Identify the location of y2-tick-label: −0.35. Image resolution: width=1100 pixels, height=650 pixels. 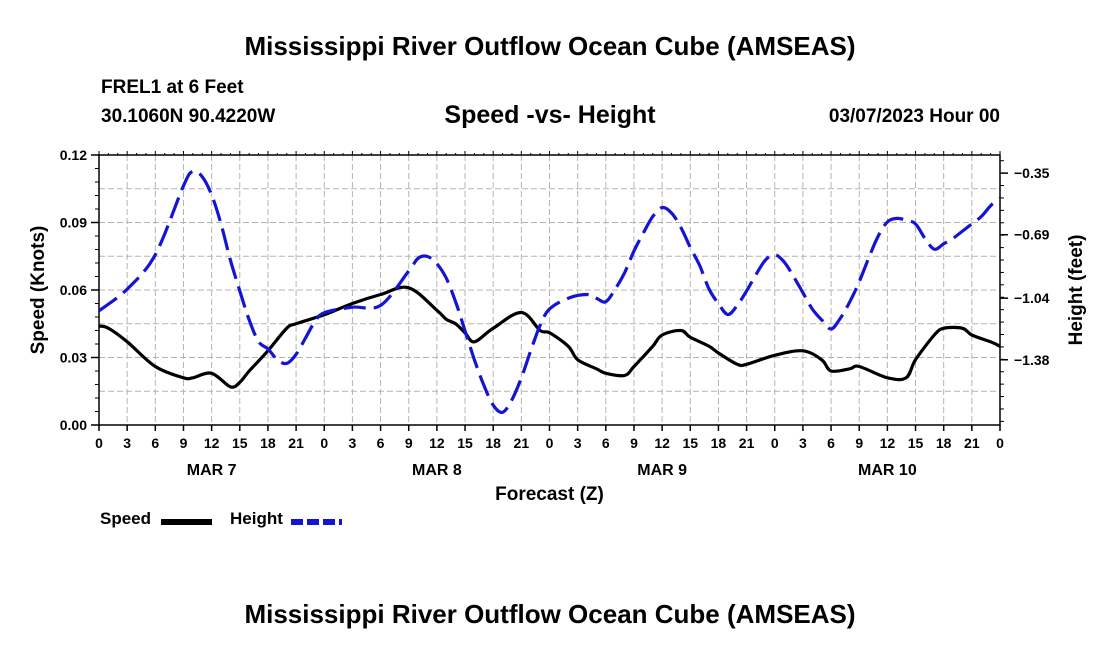
(1032, 173).